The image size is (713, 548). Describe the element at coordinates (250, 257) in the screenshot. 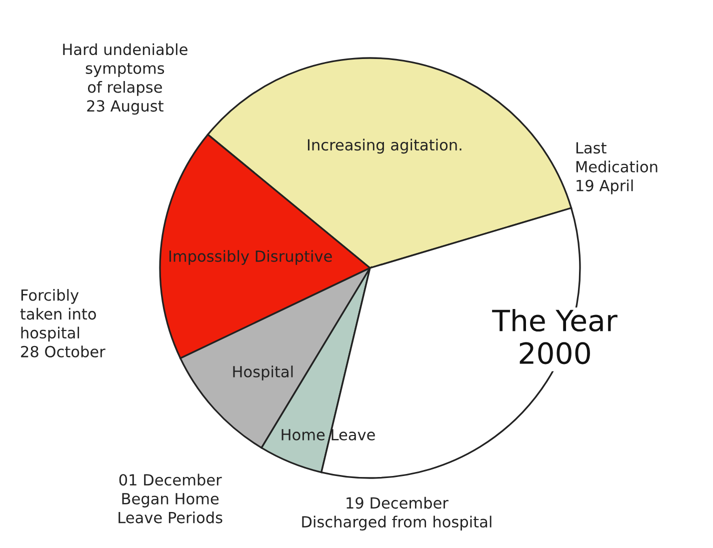

I see `slice-label: Impossibly Disruptive` at that location.